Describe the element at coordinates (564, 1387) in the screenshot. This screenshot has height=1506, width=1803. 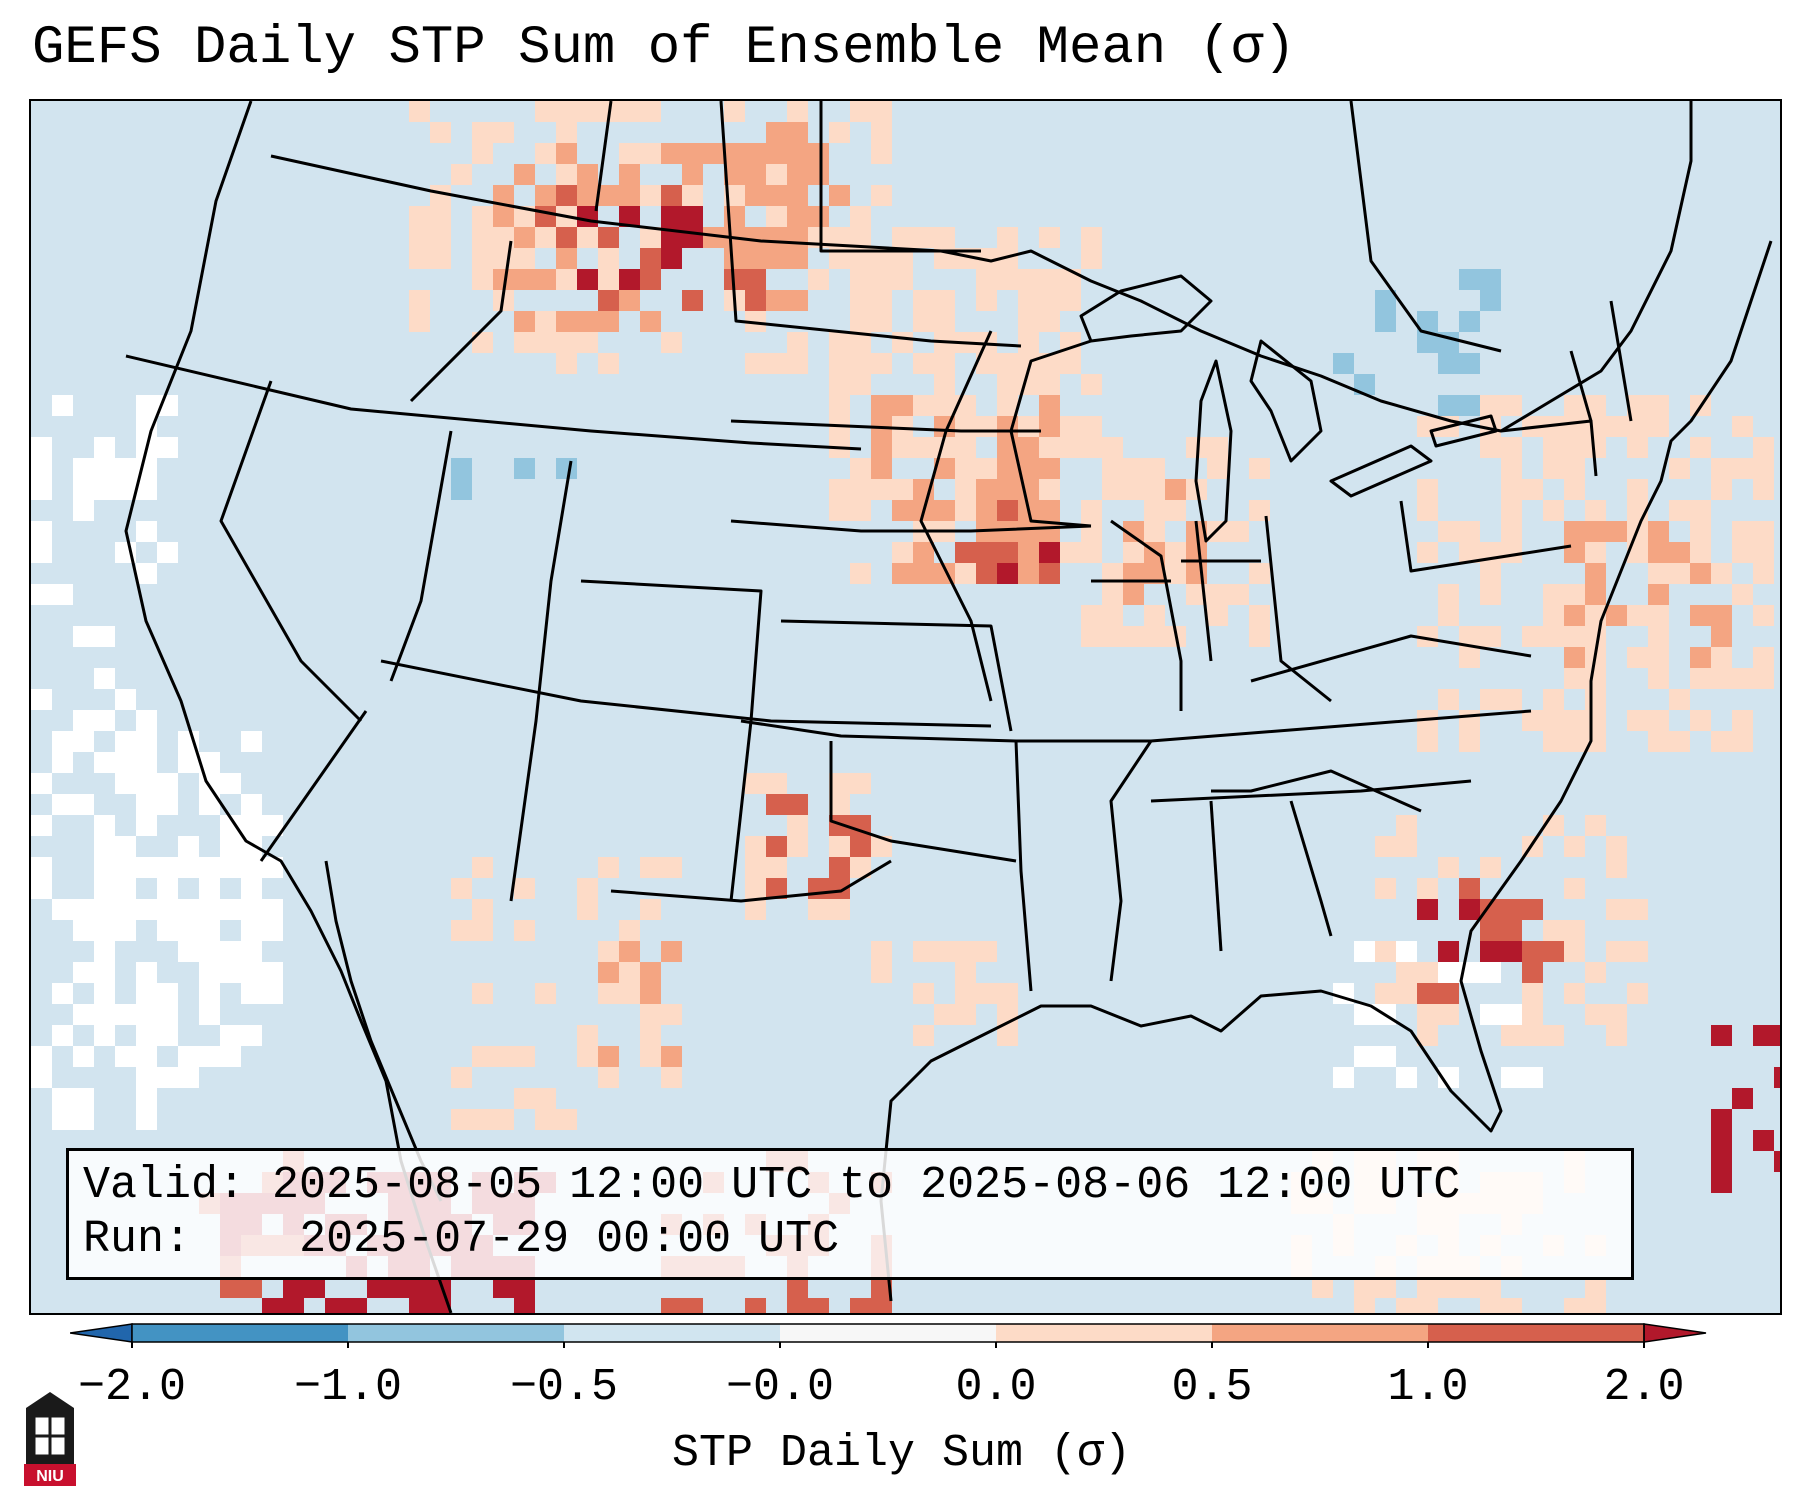
I see `colorbar-tick-label: −0.5` at that location.